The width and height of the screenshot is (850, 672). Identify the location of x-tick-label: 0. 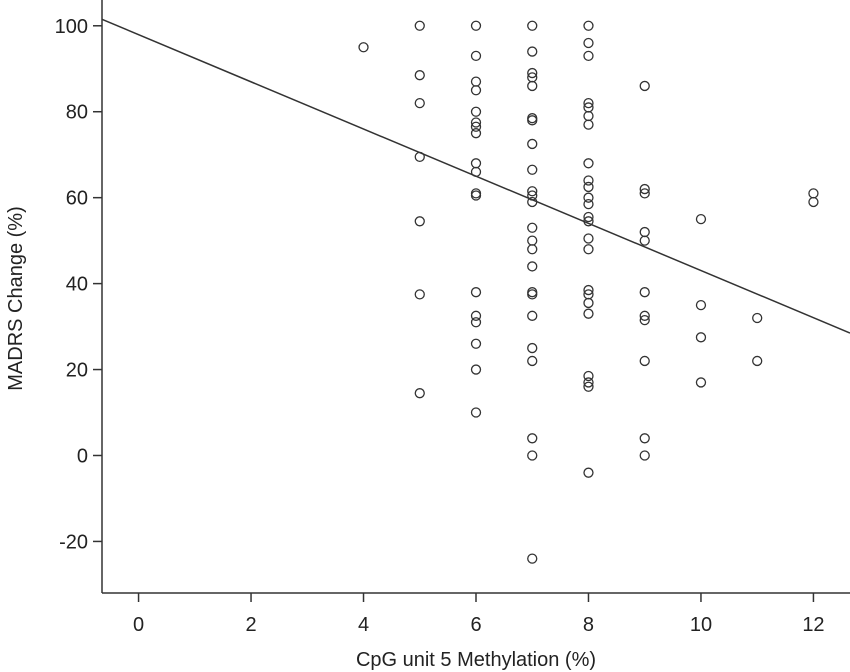
(138, 625).